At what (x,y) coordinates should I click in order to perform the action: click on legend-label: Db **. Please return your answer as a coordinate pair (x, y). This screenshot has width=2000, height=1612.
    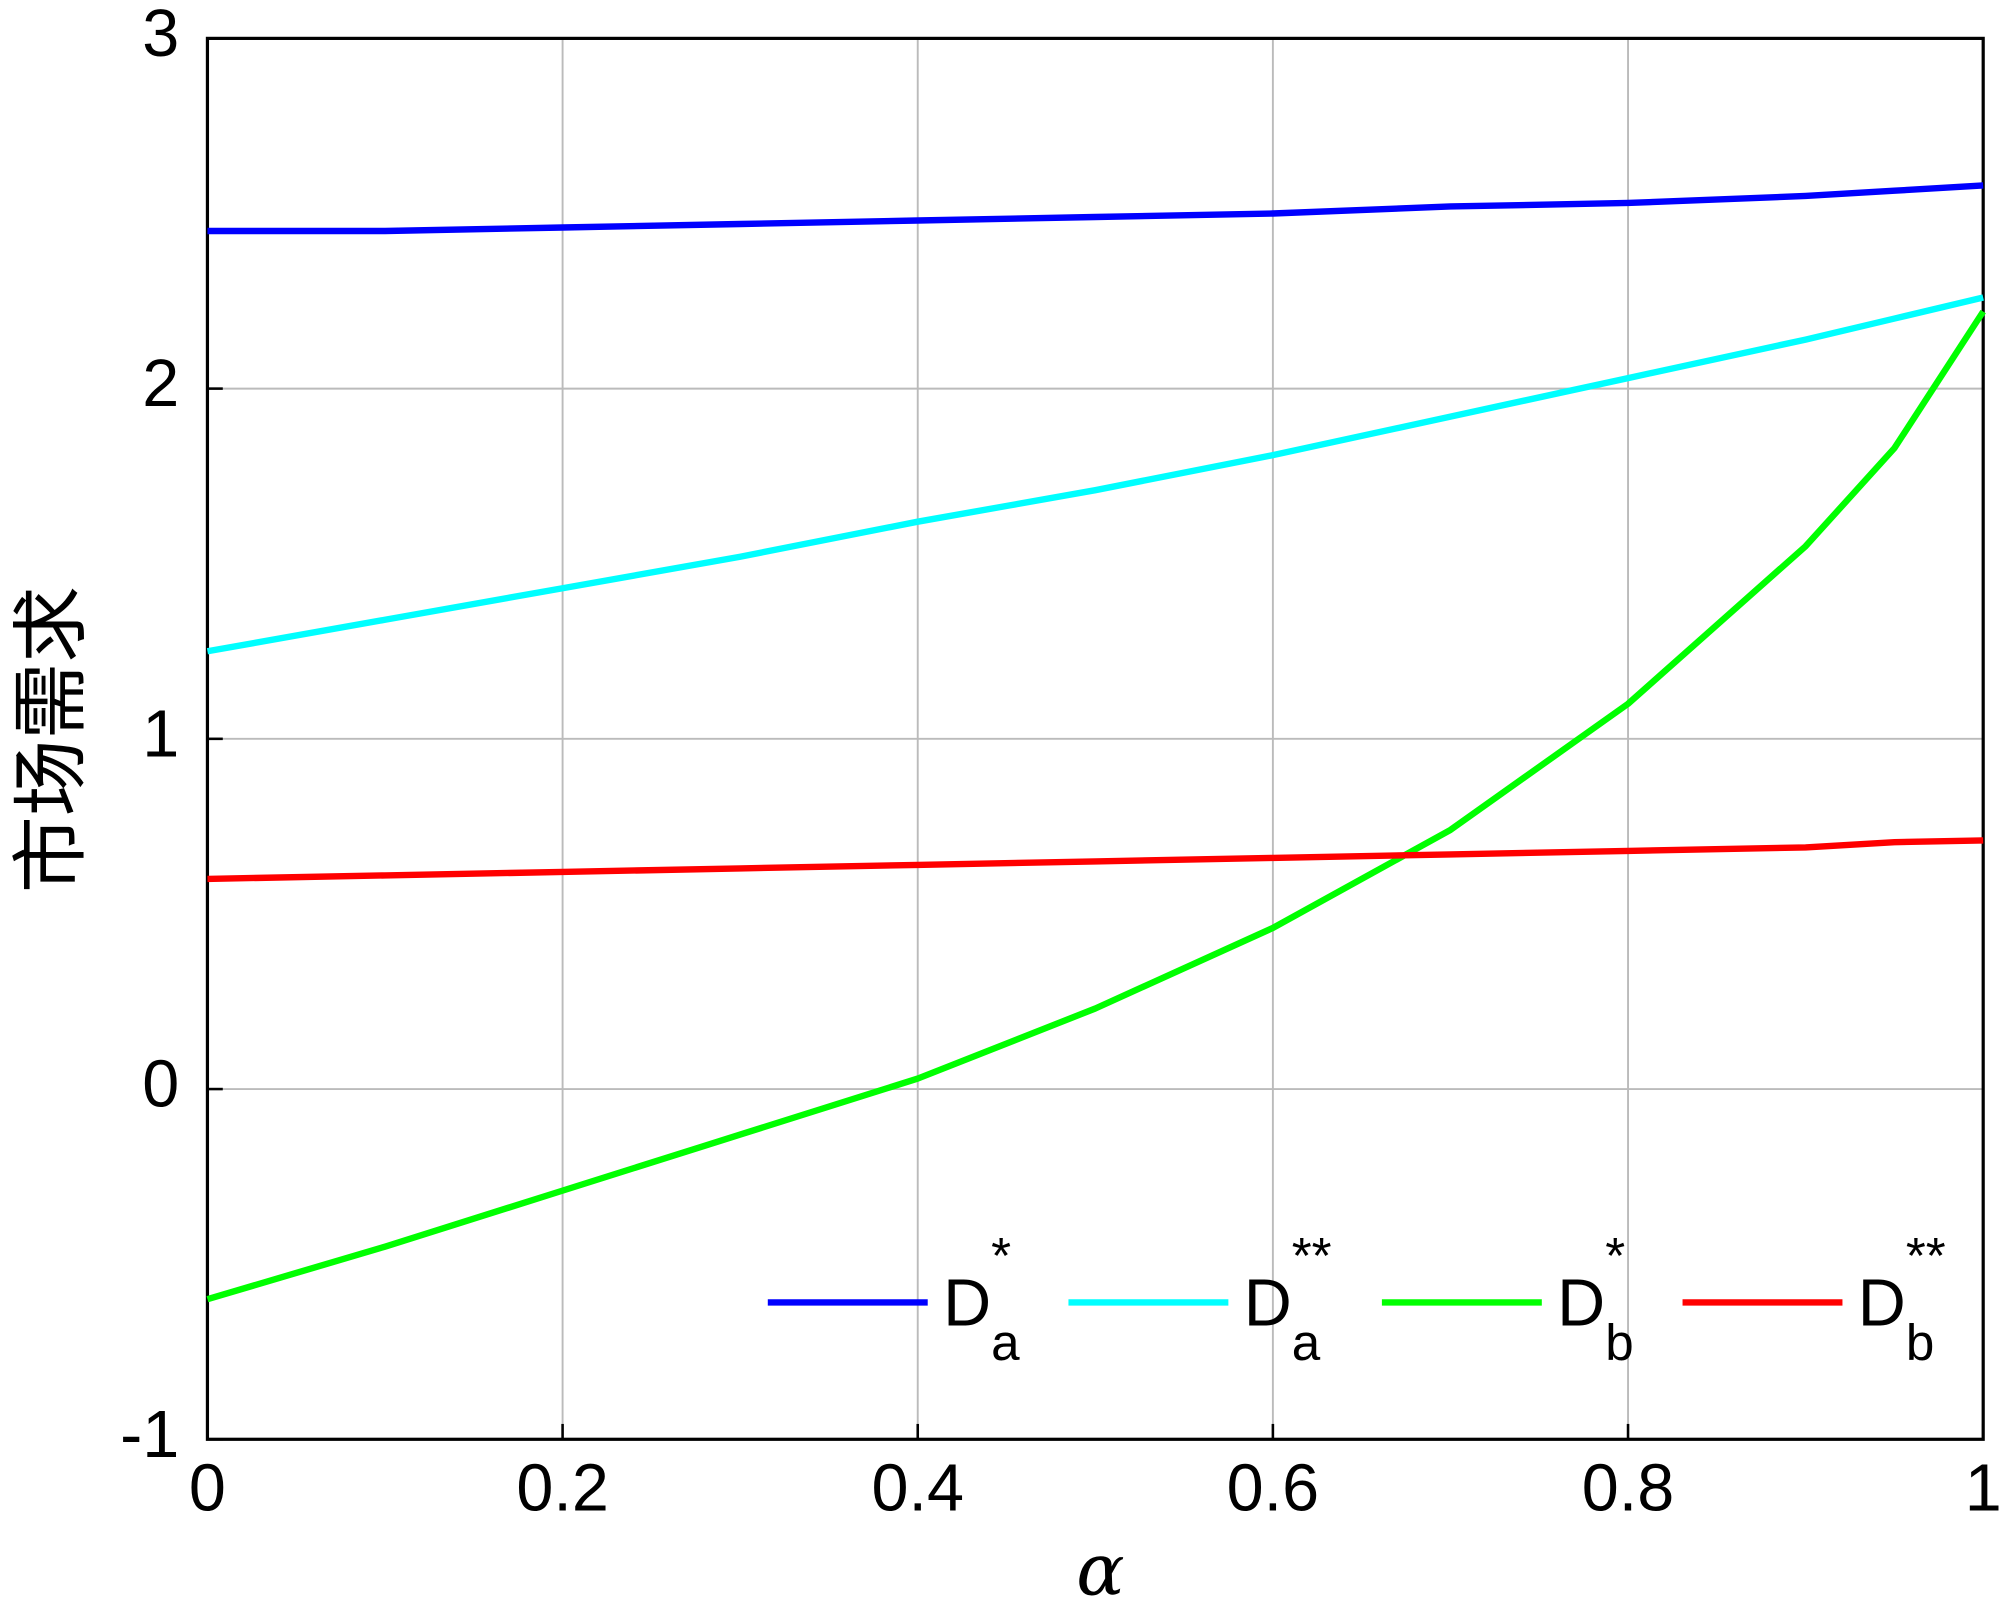
    Looking at the image, I should click on (1902, 1298).